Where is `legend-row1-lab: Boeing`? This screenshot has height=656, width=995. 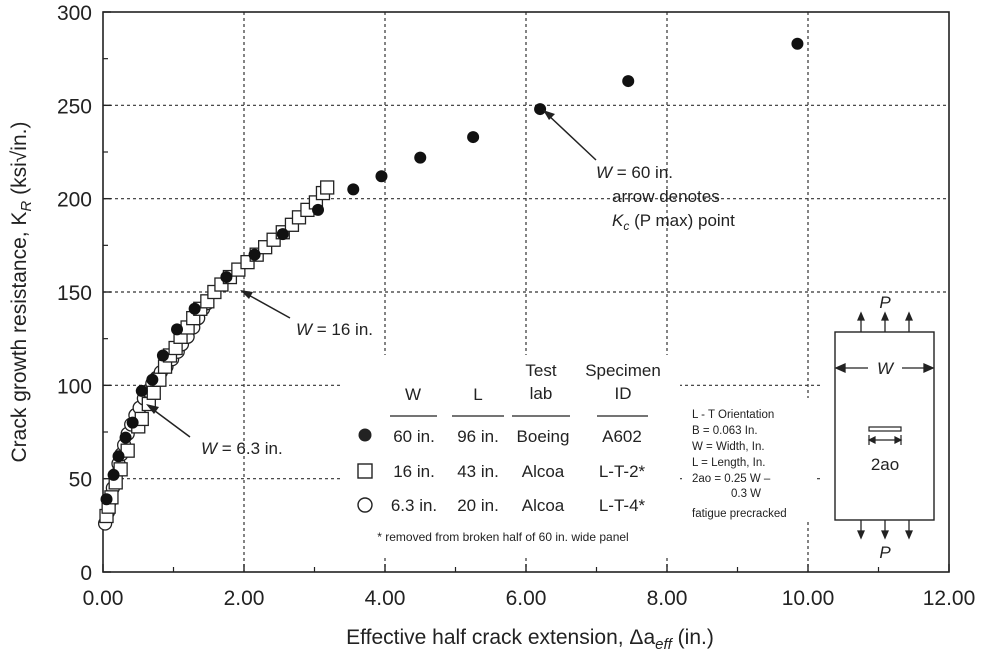 legend-row1-lab: Boeing is located at coordinates (543, 436).